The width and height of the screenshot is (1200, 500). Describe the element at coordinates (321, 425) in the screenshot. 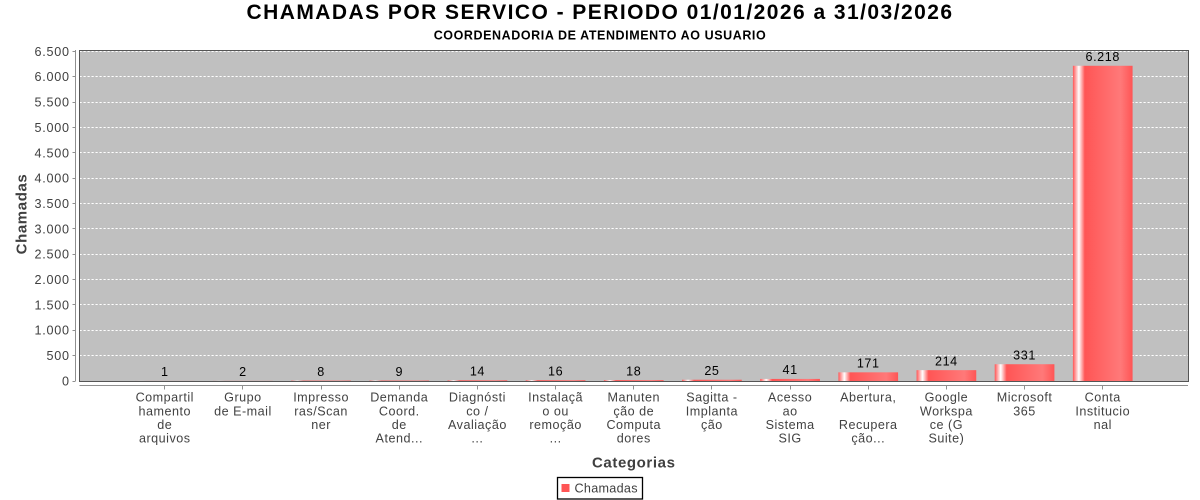

I see `svg-text: ner` at that location.